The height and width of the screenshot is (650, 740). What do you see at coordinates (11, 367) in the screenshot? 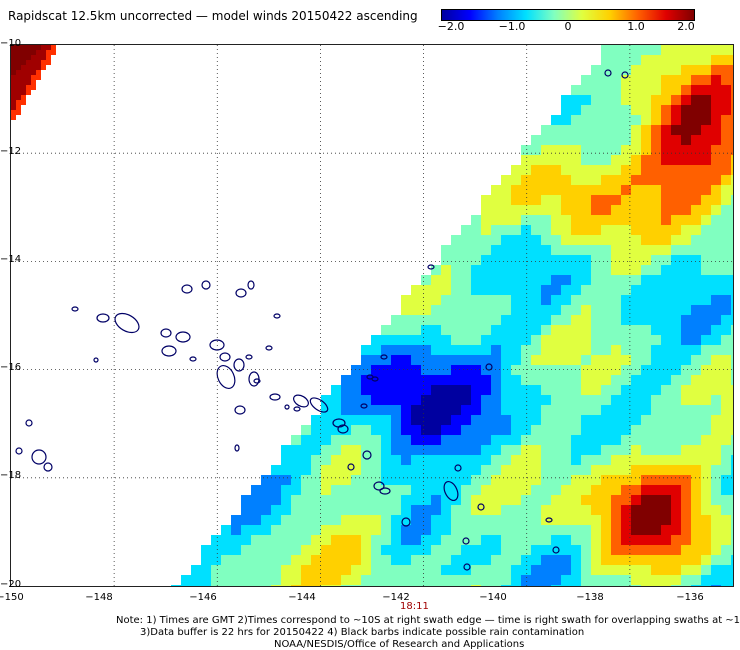
I see `lat-label: −16` at bounding box center [11, 367].